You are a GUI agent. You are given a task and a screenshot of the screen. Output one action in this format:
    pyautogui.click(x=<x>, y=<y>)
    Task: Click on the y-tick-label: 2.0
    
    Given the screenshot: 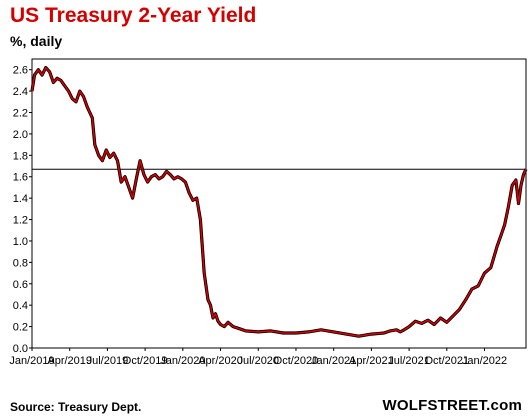 What is the action you would take?
    pyautogui.click(x=20, y=135)
    